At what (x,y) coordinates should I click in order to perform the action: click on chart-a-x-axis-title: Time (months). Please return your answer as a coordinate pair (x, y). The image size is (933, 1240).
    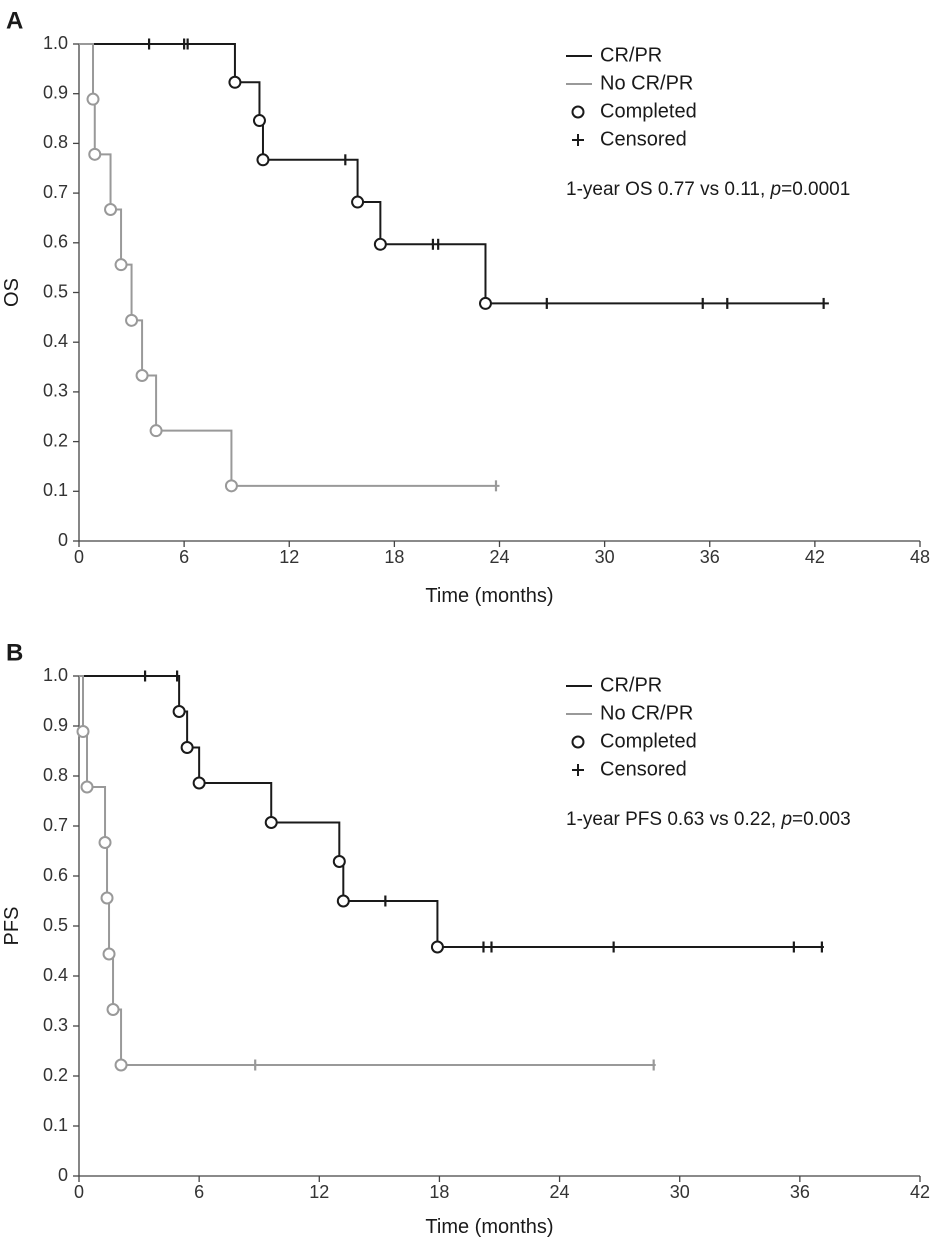
    Looking at the image, I should click on (489, 596).